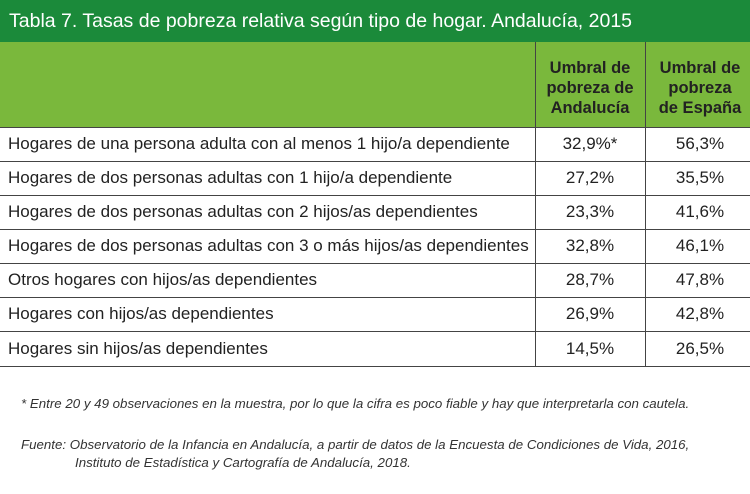  I want to click on column-header-andalucia: Umbral de pobreza de Andalucía, so click(590, 88).